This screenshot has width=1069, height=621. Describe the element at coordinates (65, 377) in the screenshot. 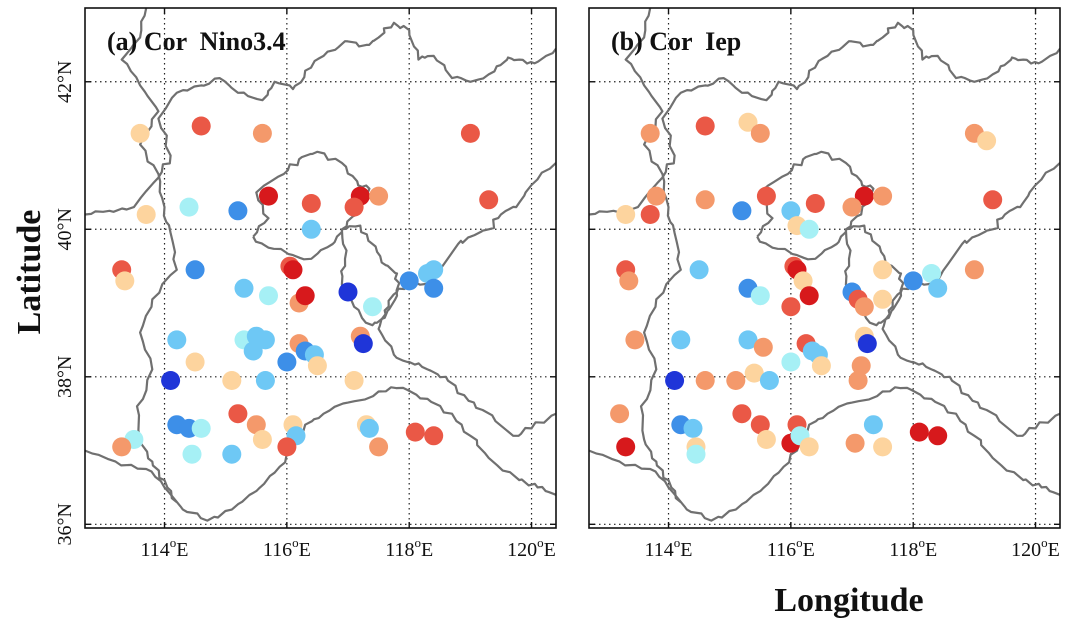

I see `y-tick-label-1: 38°N` at that location.